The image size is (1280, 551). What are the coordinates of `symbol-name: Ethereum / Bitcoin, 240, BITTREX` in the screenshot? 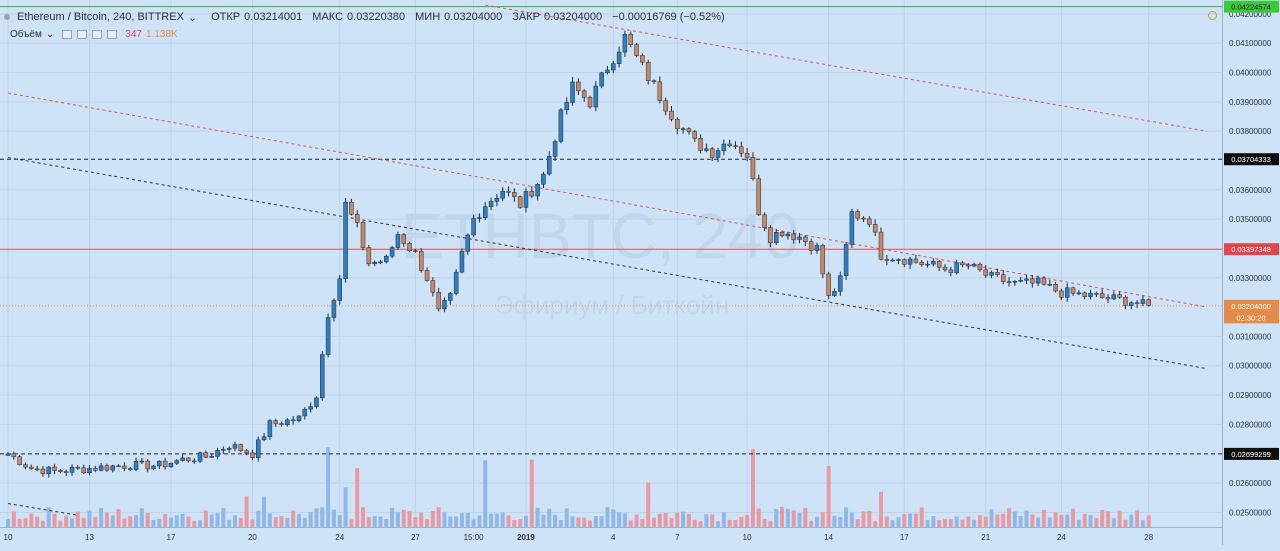 It's located at (100, 17).